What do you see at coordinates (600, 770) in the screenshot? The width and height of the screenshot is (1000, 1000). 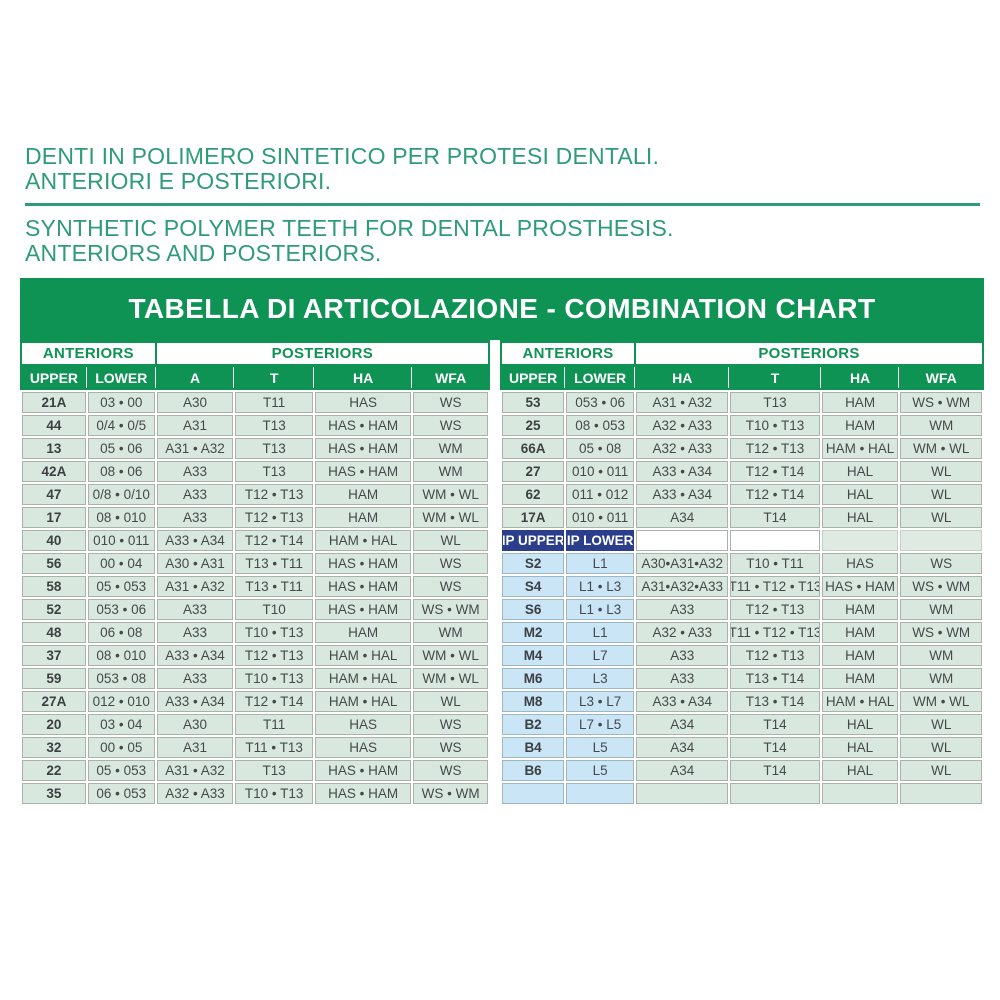 I see `table-cell: L5` at bounding box center [600, 770].